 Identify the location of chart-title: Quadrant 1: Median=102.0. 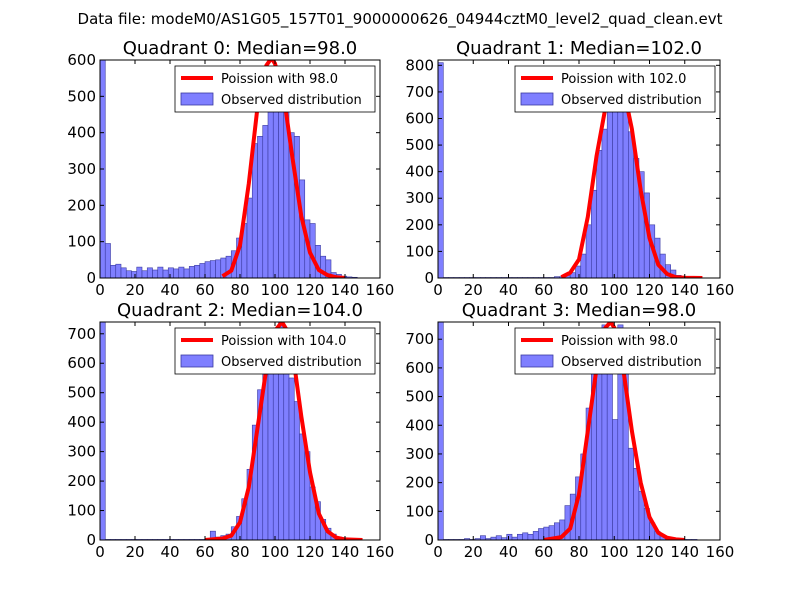
(579, 48).